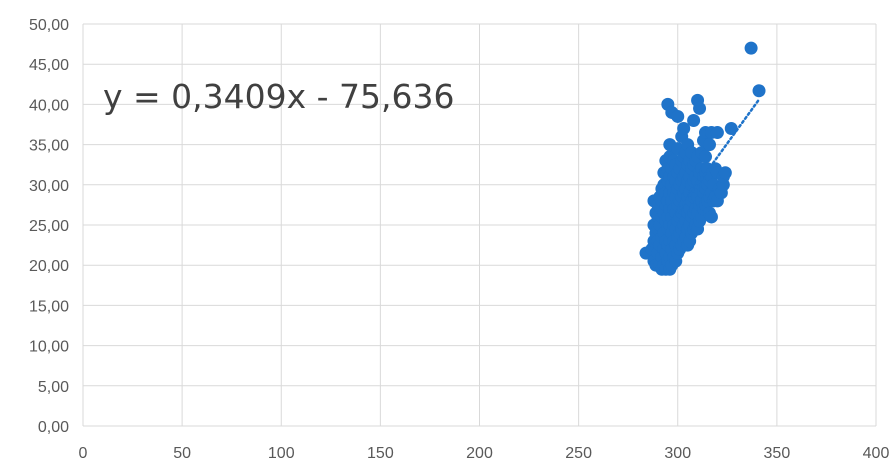 The height and width of the screenshot is (466, 894). I want to click on y-tick-label: 10,00, so click(49, 347).